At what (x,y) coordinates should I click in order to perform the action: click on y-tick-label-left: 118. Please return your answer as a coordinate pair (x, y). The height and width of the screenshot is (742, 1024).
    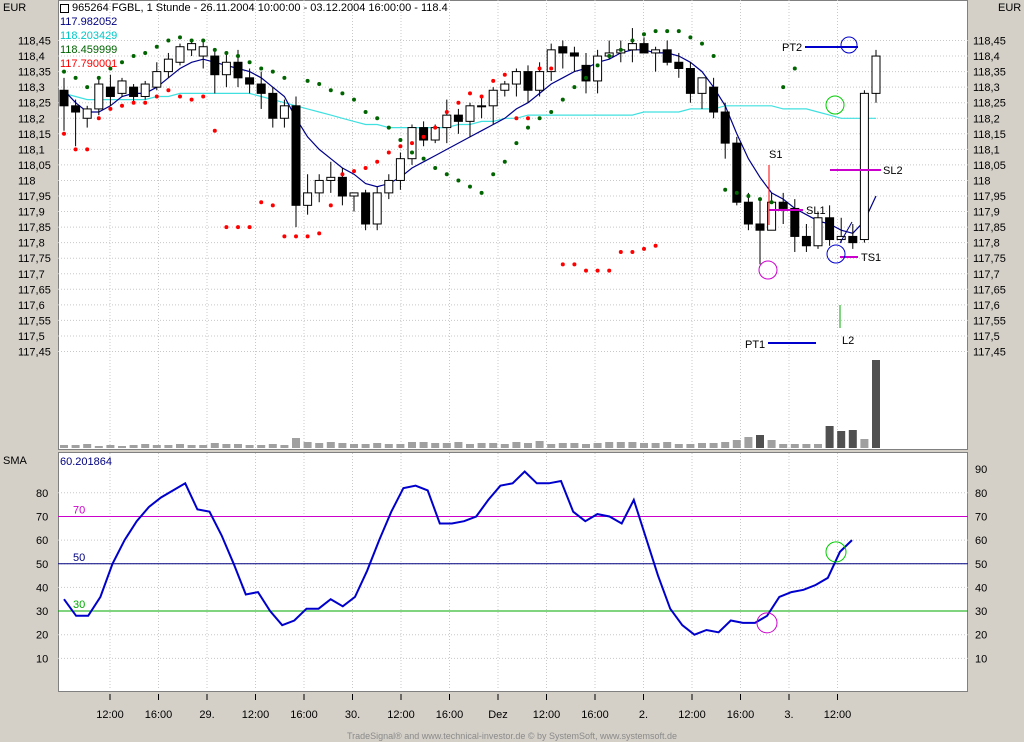
    Looking at the image, I should click on (27, 181).